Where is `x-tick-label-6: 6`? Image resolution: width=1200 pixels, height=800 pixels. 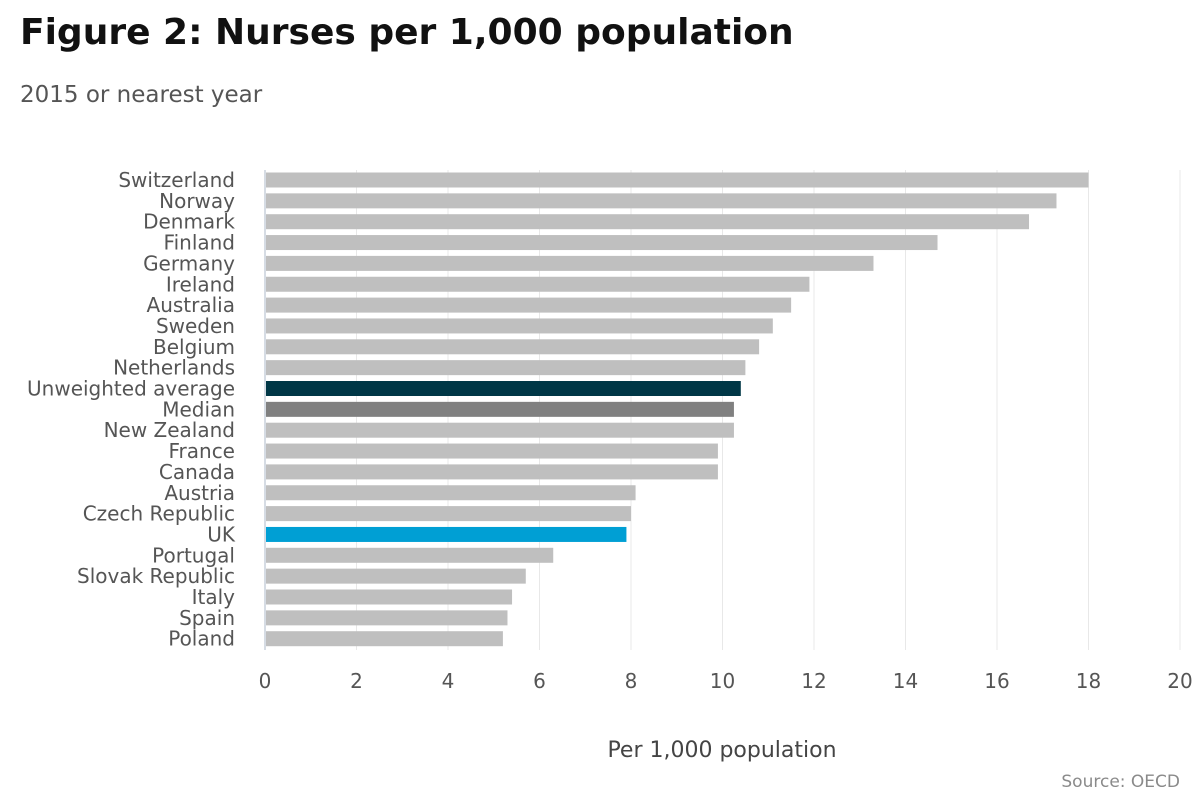
x-tick-label-6: 6 is located at coordinates (539, 681).